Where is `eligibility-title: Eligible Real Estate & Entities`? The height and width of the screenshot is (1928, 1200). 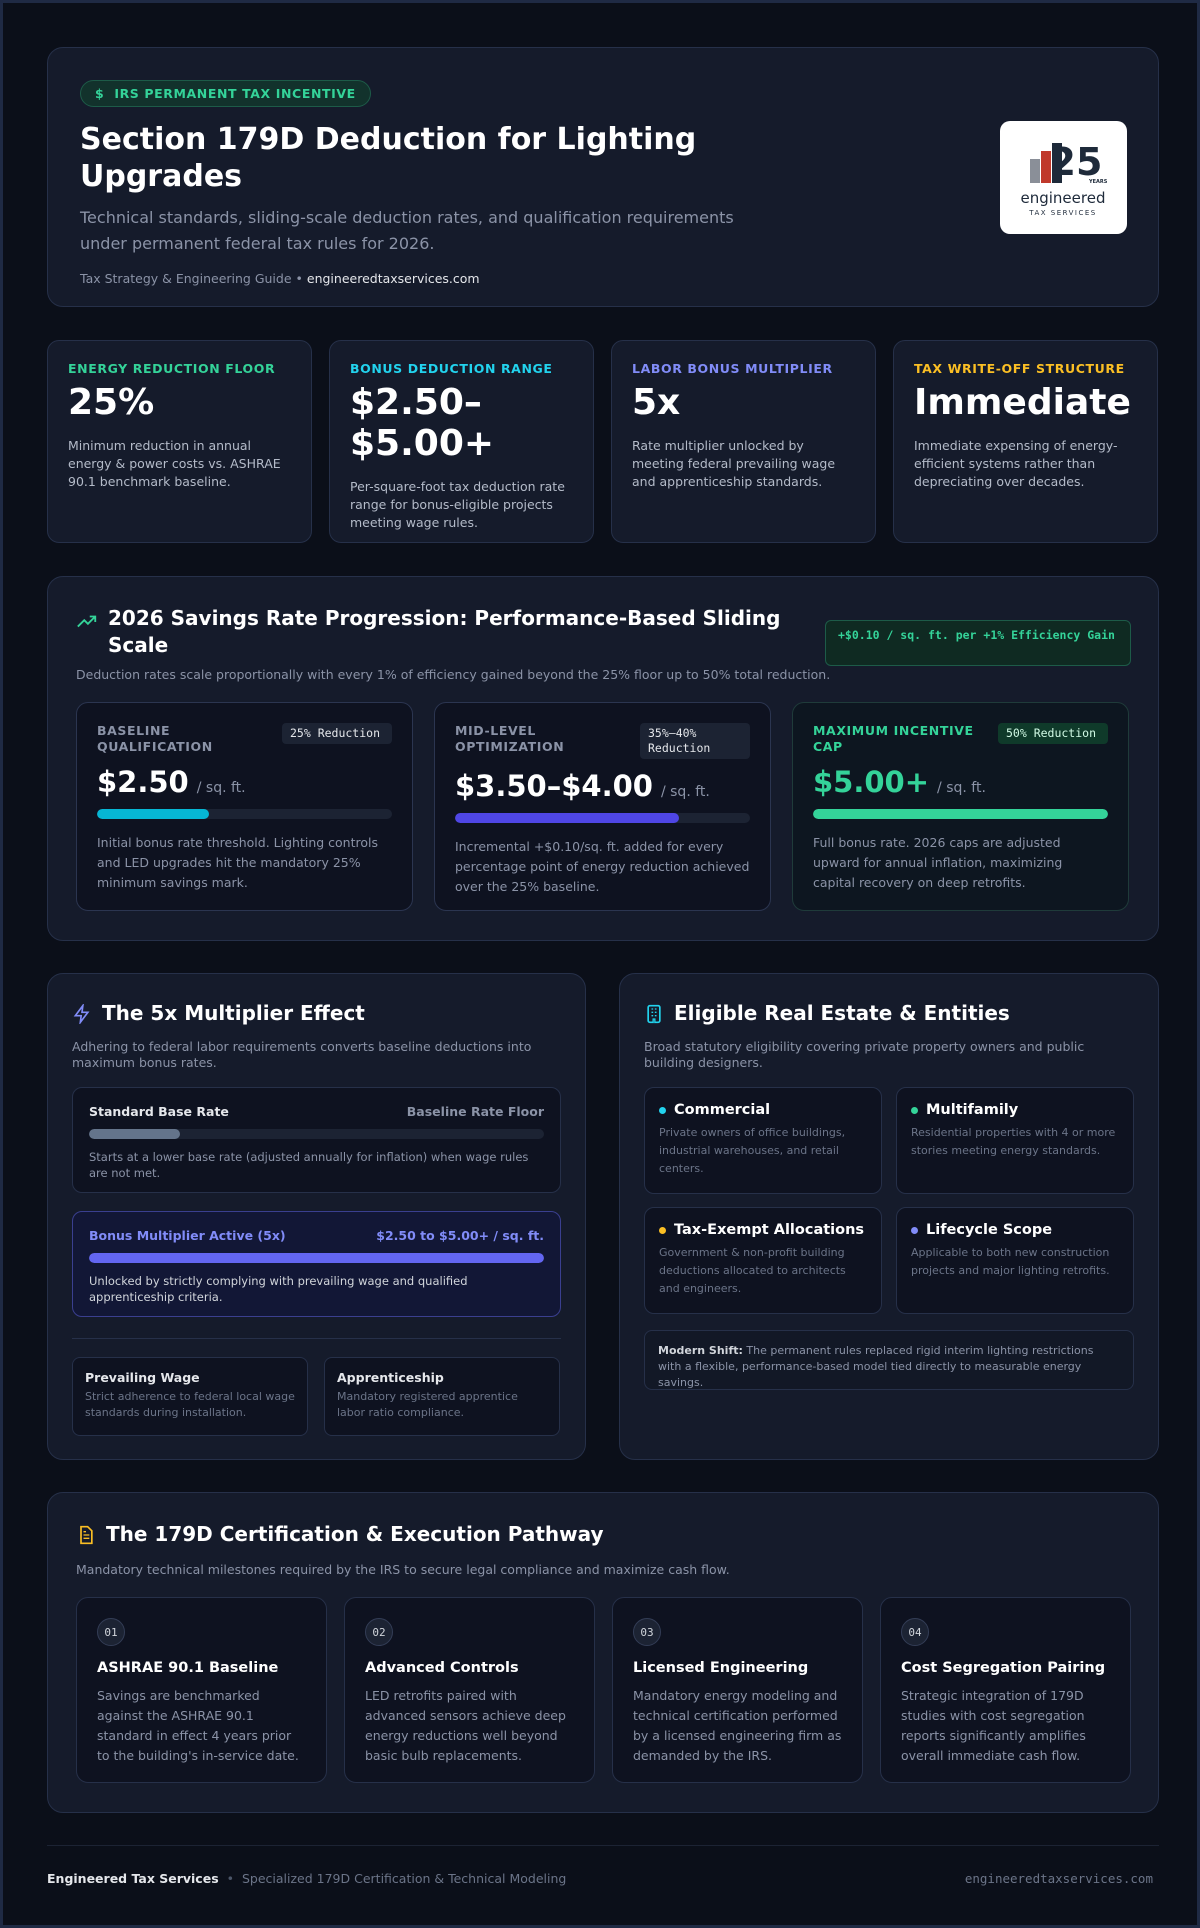
eligibility-title: Eligible Real Estate & Entities is located at coordinates (842, 1013).